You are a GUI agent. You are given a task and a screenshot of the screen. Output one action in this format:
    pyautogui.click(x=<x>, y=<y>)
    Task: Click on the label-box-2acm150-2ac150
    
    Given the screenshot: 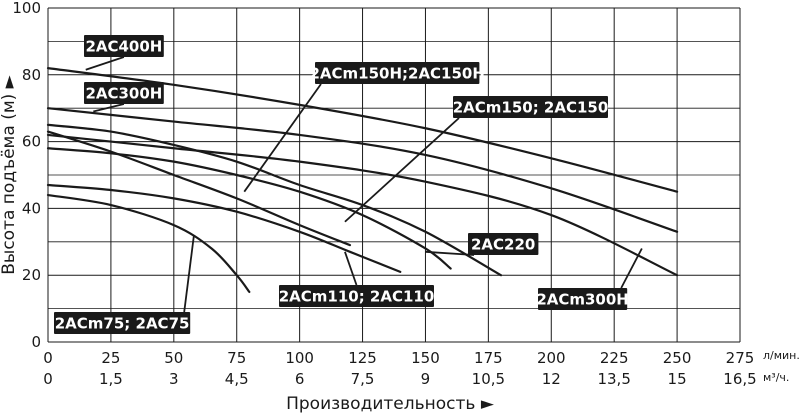 What is the action you would take?
    pyautogui.click(x=530, y=107)
    